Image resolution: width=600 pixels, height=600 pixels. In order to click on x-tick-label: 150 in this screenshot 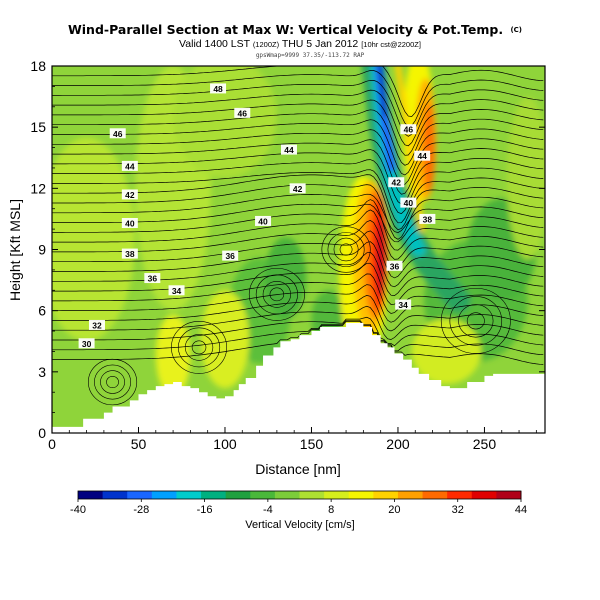, I will do `click(312, 444)`.